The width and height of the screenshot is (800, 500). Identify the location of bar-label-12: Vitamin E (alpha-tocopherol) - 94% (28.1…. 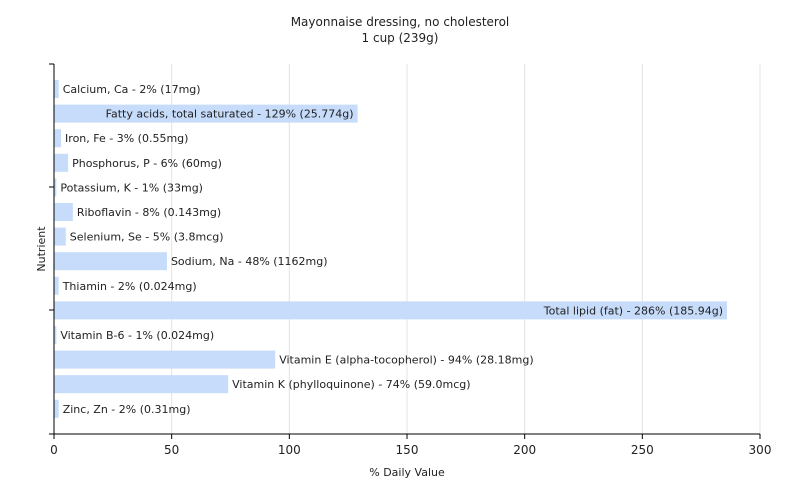
(406, 360).